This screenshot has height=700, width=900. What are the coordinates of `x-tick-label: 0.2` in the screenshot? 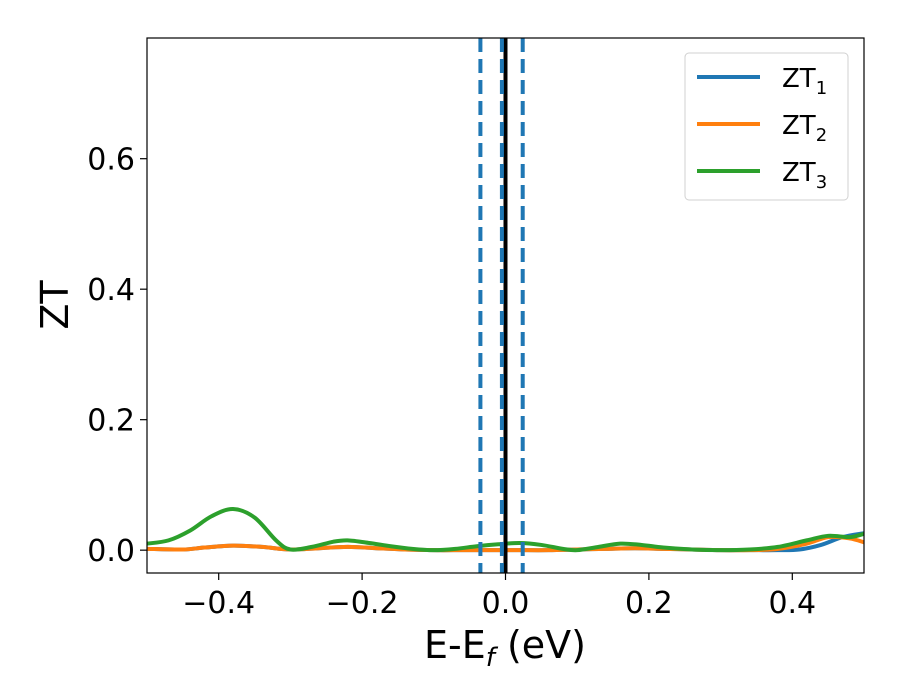 It's located at (649, 603).